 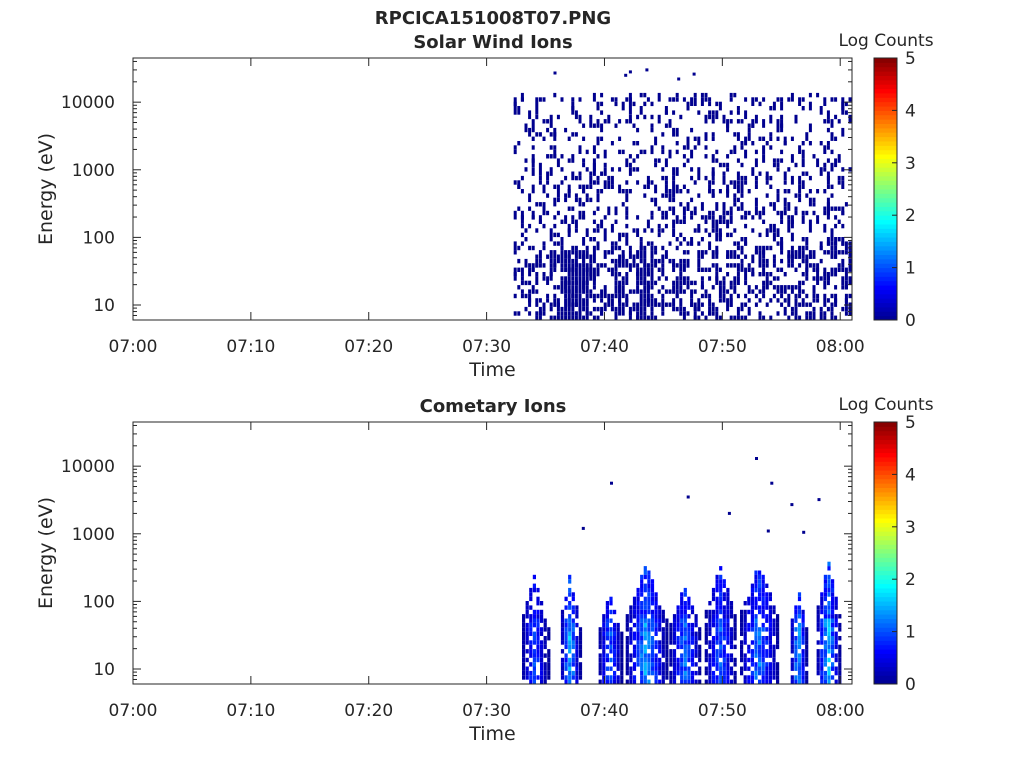 I want to click on colorbar-tick-label: 4, so click(x=910, y=111).